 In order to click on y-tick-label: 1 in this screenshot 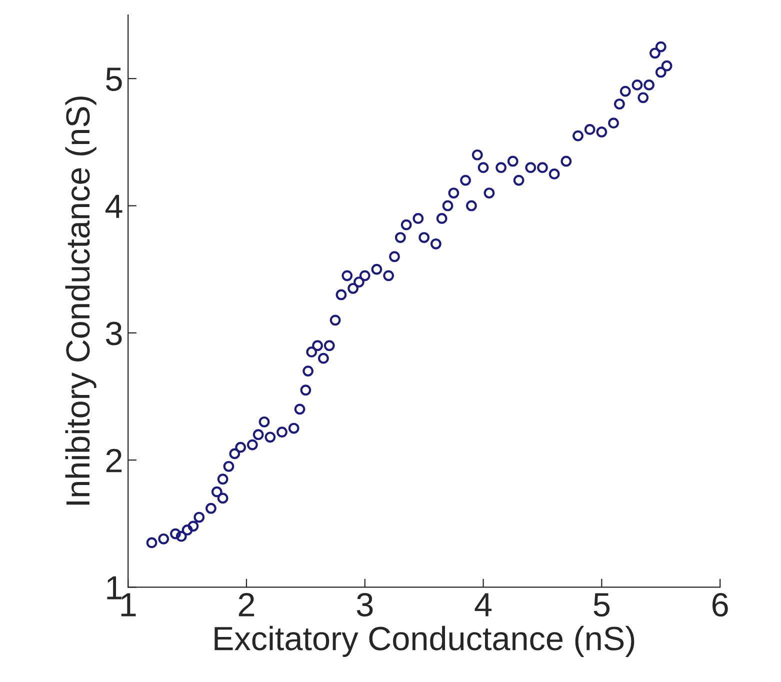, I will do `click(114, 588)`.